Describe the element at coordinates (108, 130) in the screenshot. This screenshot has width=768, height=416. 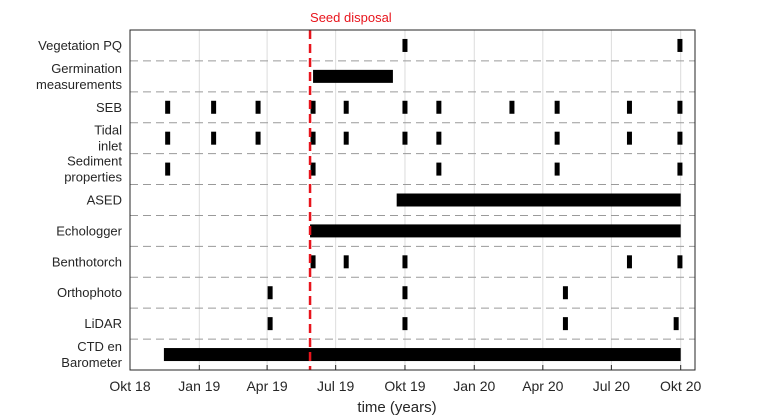
I see `row-label: Tidal` at that location.